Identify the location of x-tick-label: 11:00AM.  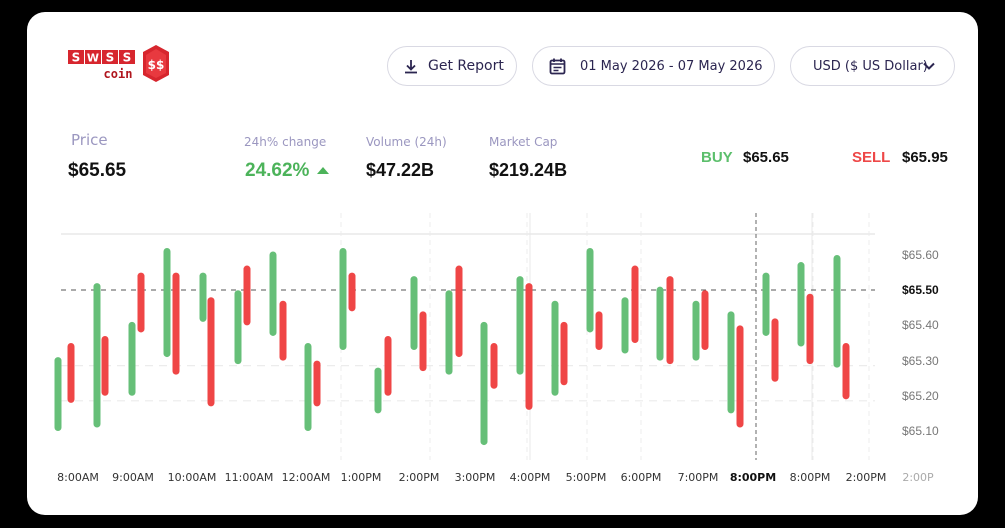
(249, 477).